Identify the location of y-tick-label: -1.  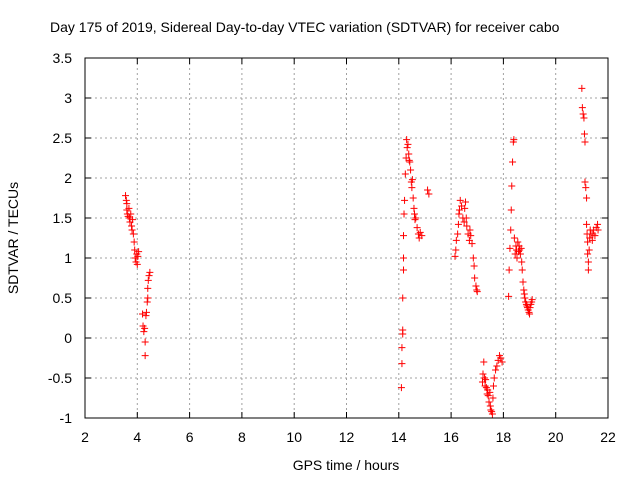
(66, 418).